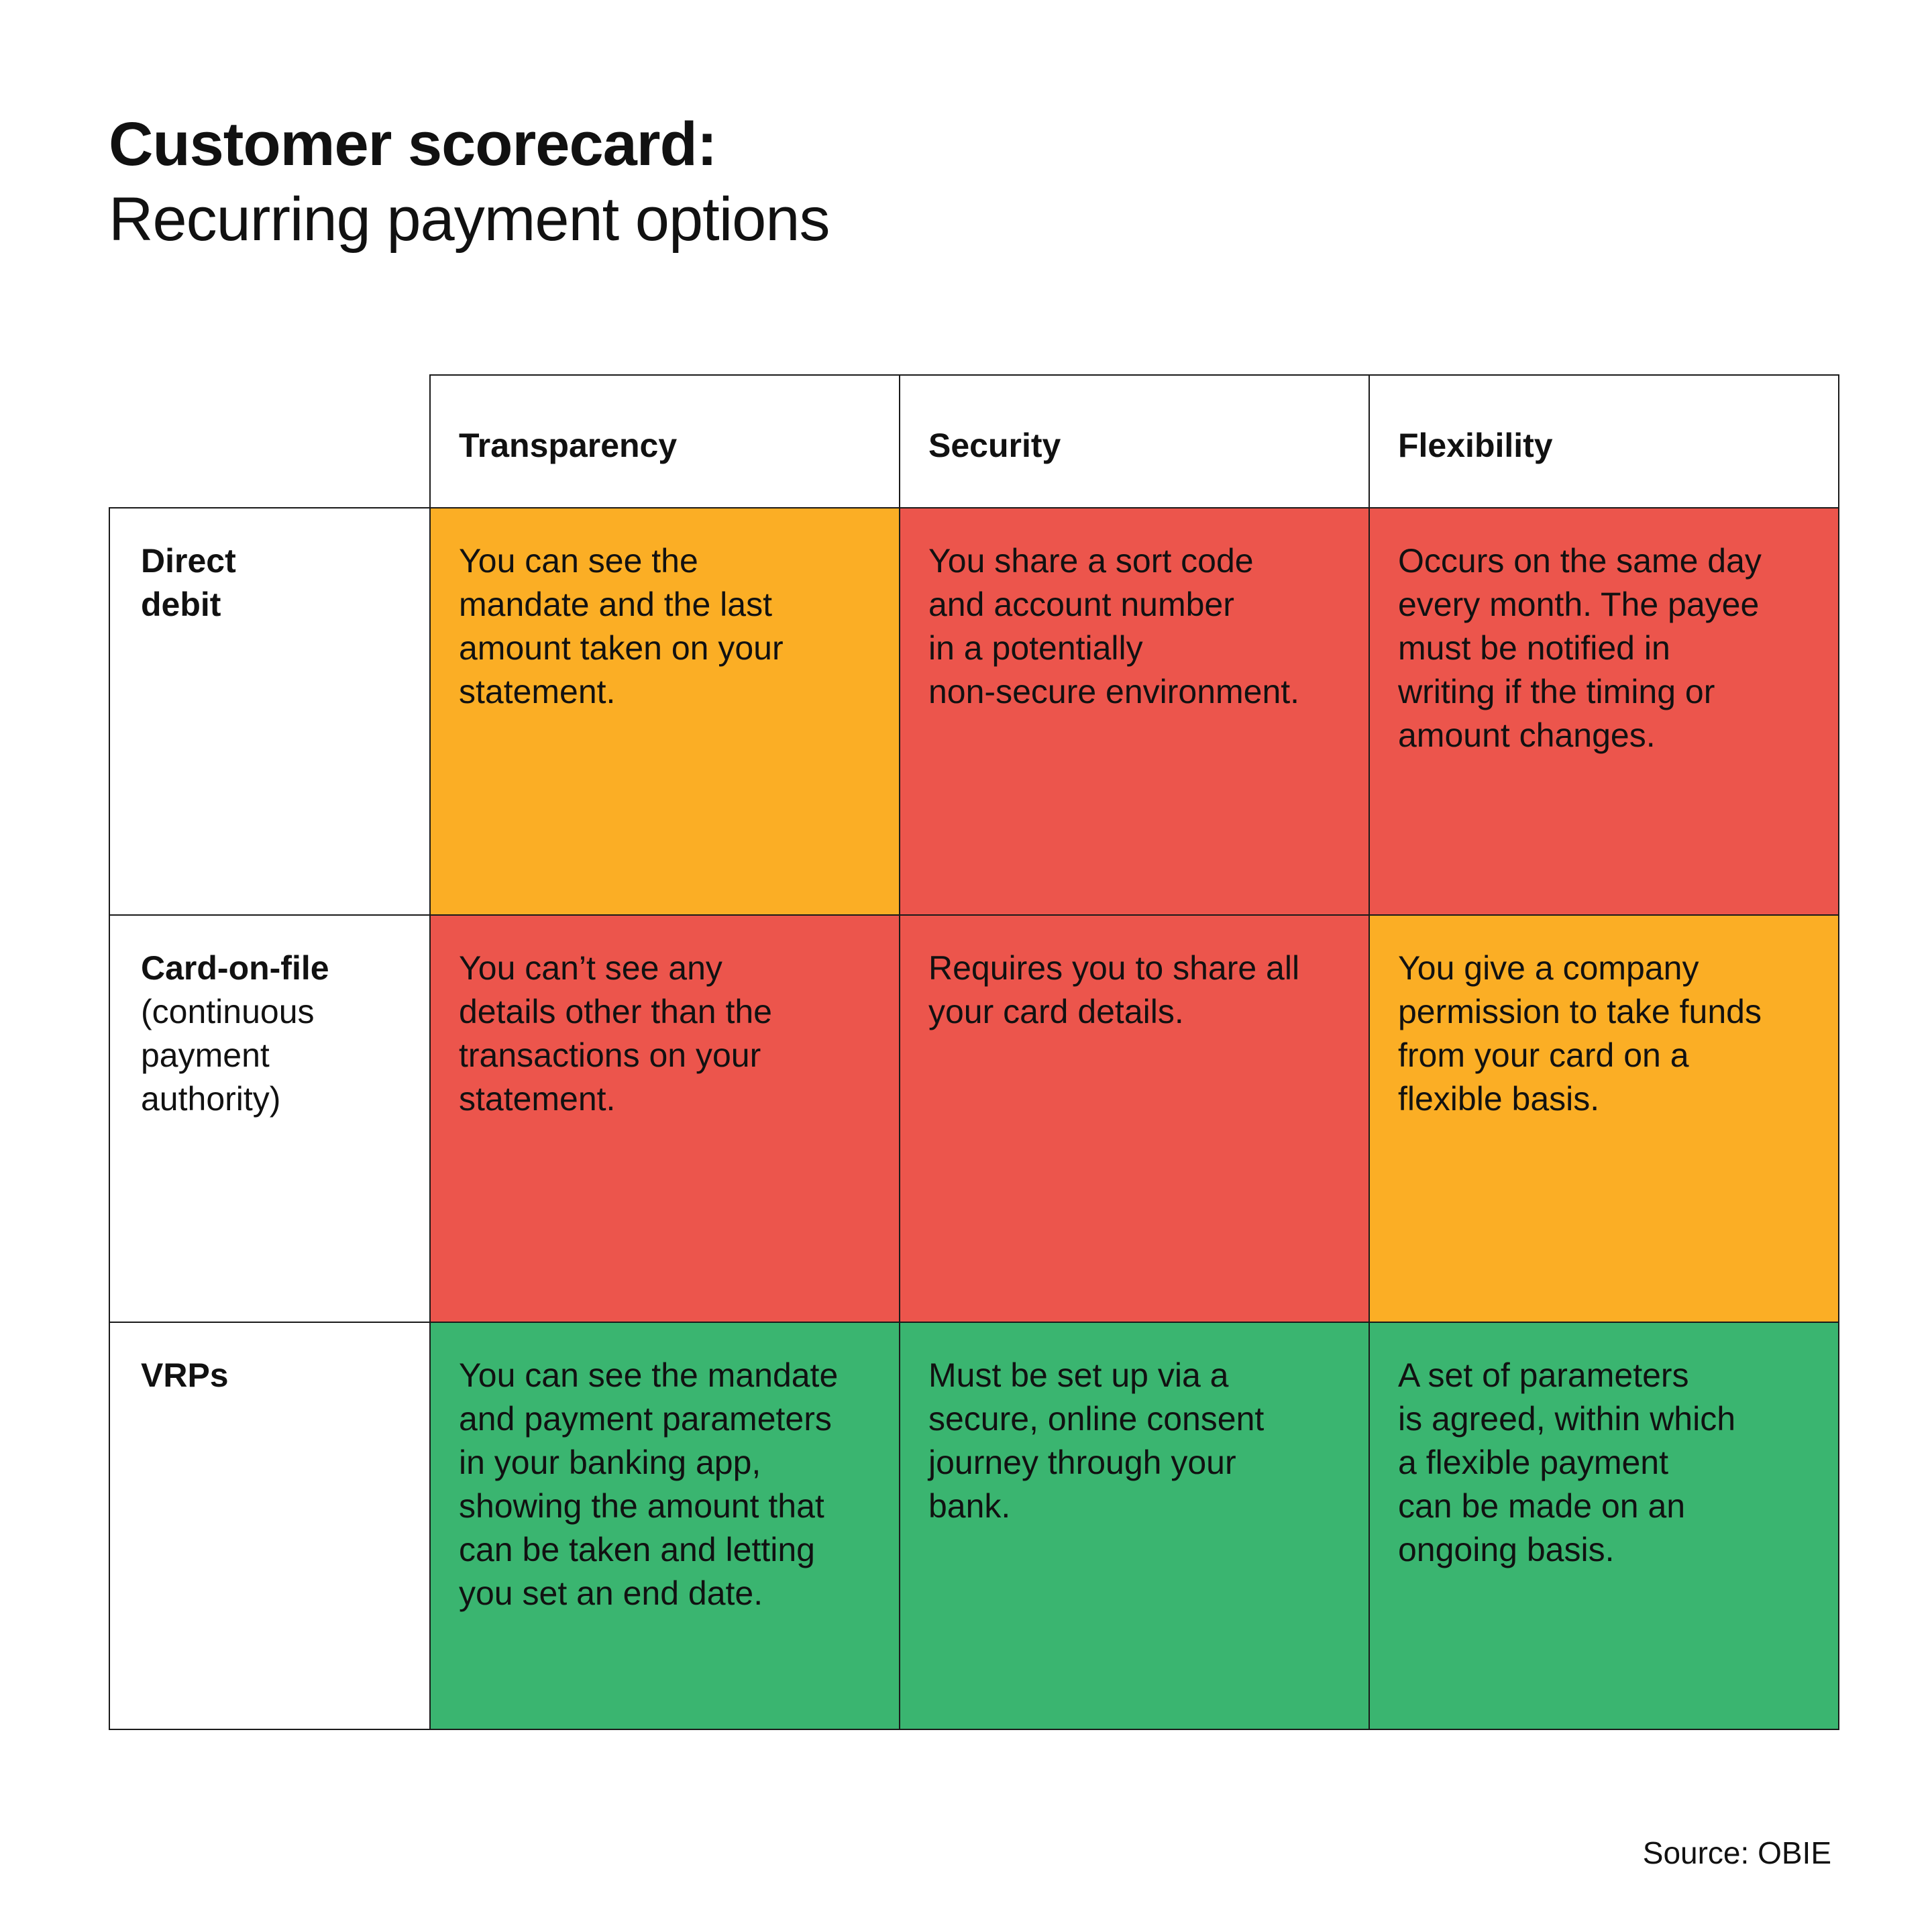 Image resolution: width=1932 pixels, height=1932 pixels. Describe the element at coordinates (1603, 441) in the screenshot. I see `column-header-flexibility: Flexibility` at that location.